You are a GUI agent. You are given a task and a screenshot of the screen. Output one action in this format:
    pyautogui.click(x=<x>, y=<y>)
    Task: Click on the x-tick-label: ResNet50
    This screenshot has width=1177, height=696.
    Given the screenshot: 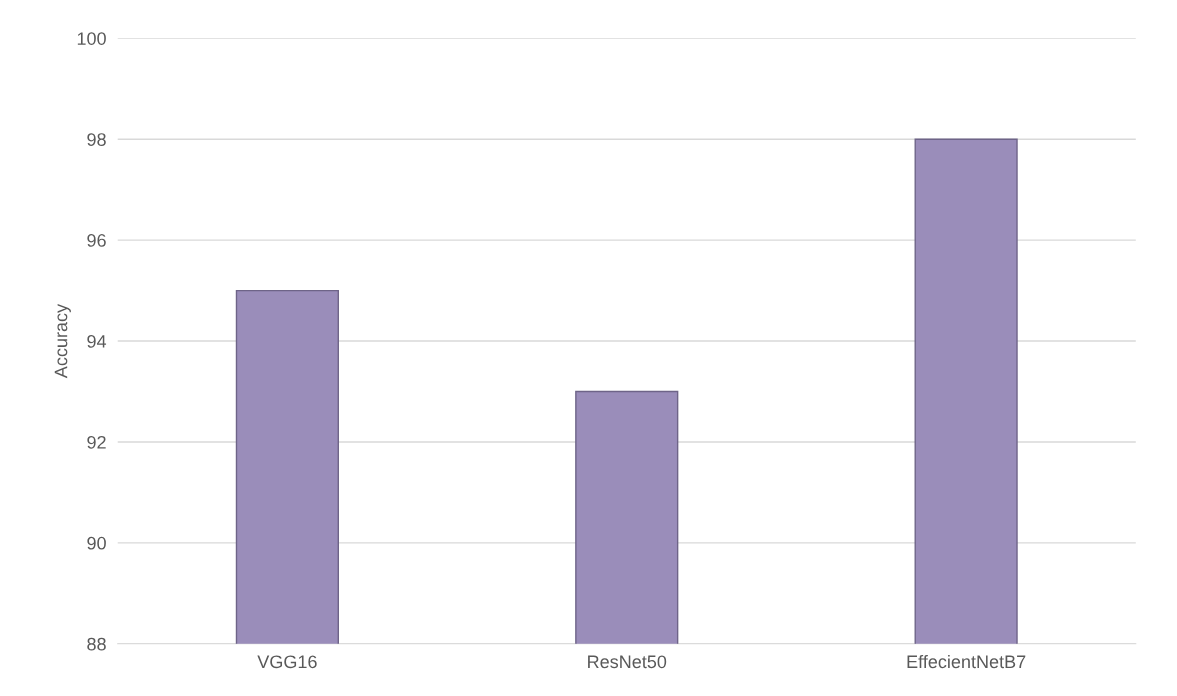 What is the action you would take?
    pyautogui.click(x=627, y=662)
    